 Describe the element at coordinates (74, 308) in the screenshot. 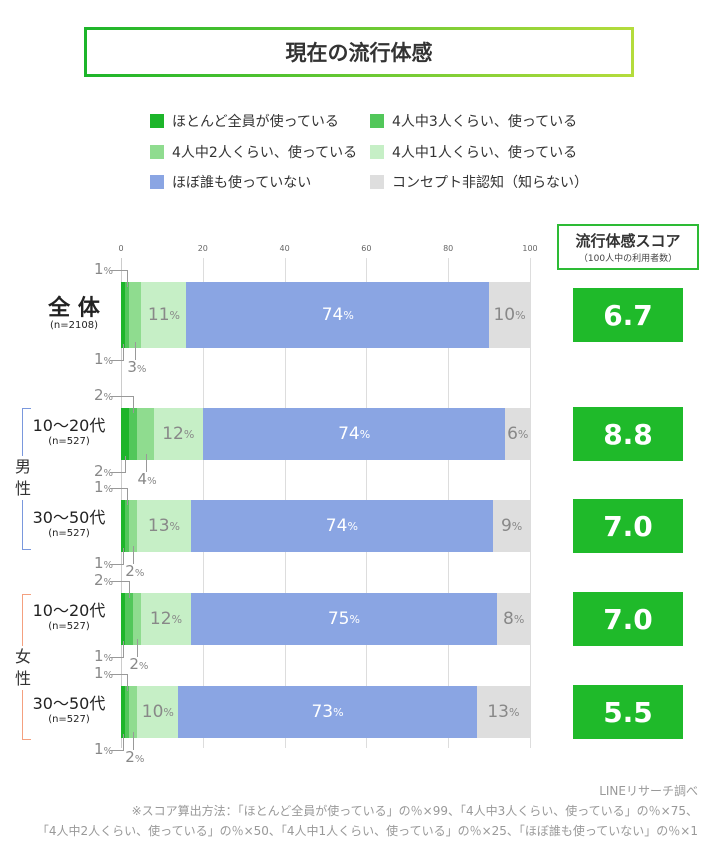

I see `row-label: 全 体` at that location.